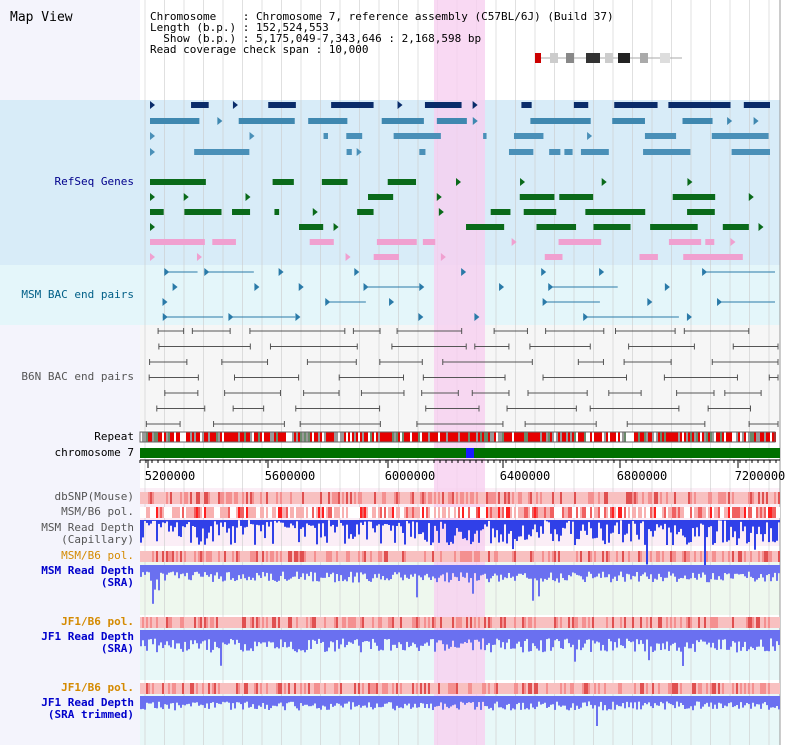 The height and width of the screenshot is (745, 800). Describe the element at coordinates (77, 294) in the screenshot. I see `msm-bac-label: MSM BAC end pairs` at that location.